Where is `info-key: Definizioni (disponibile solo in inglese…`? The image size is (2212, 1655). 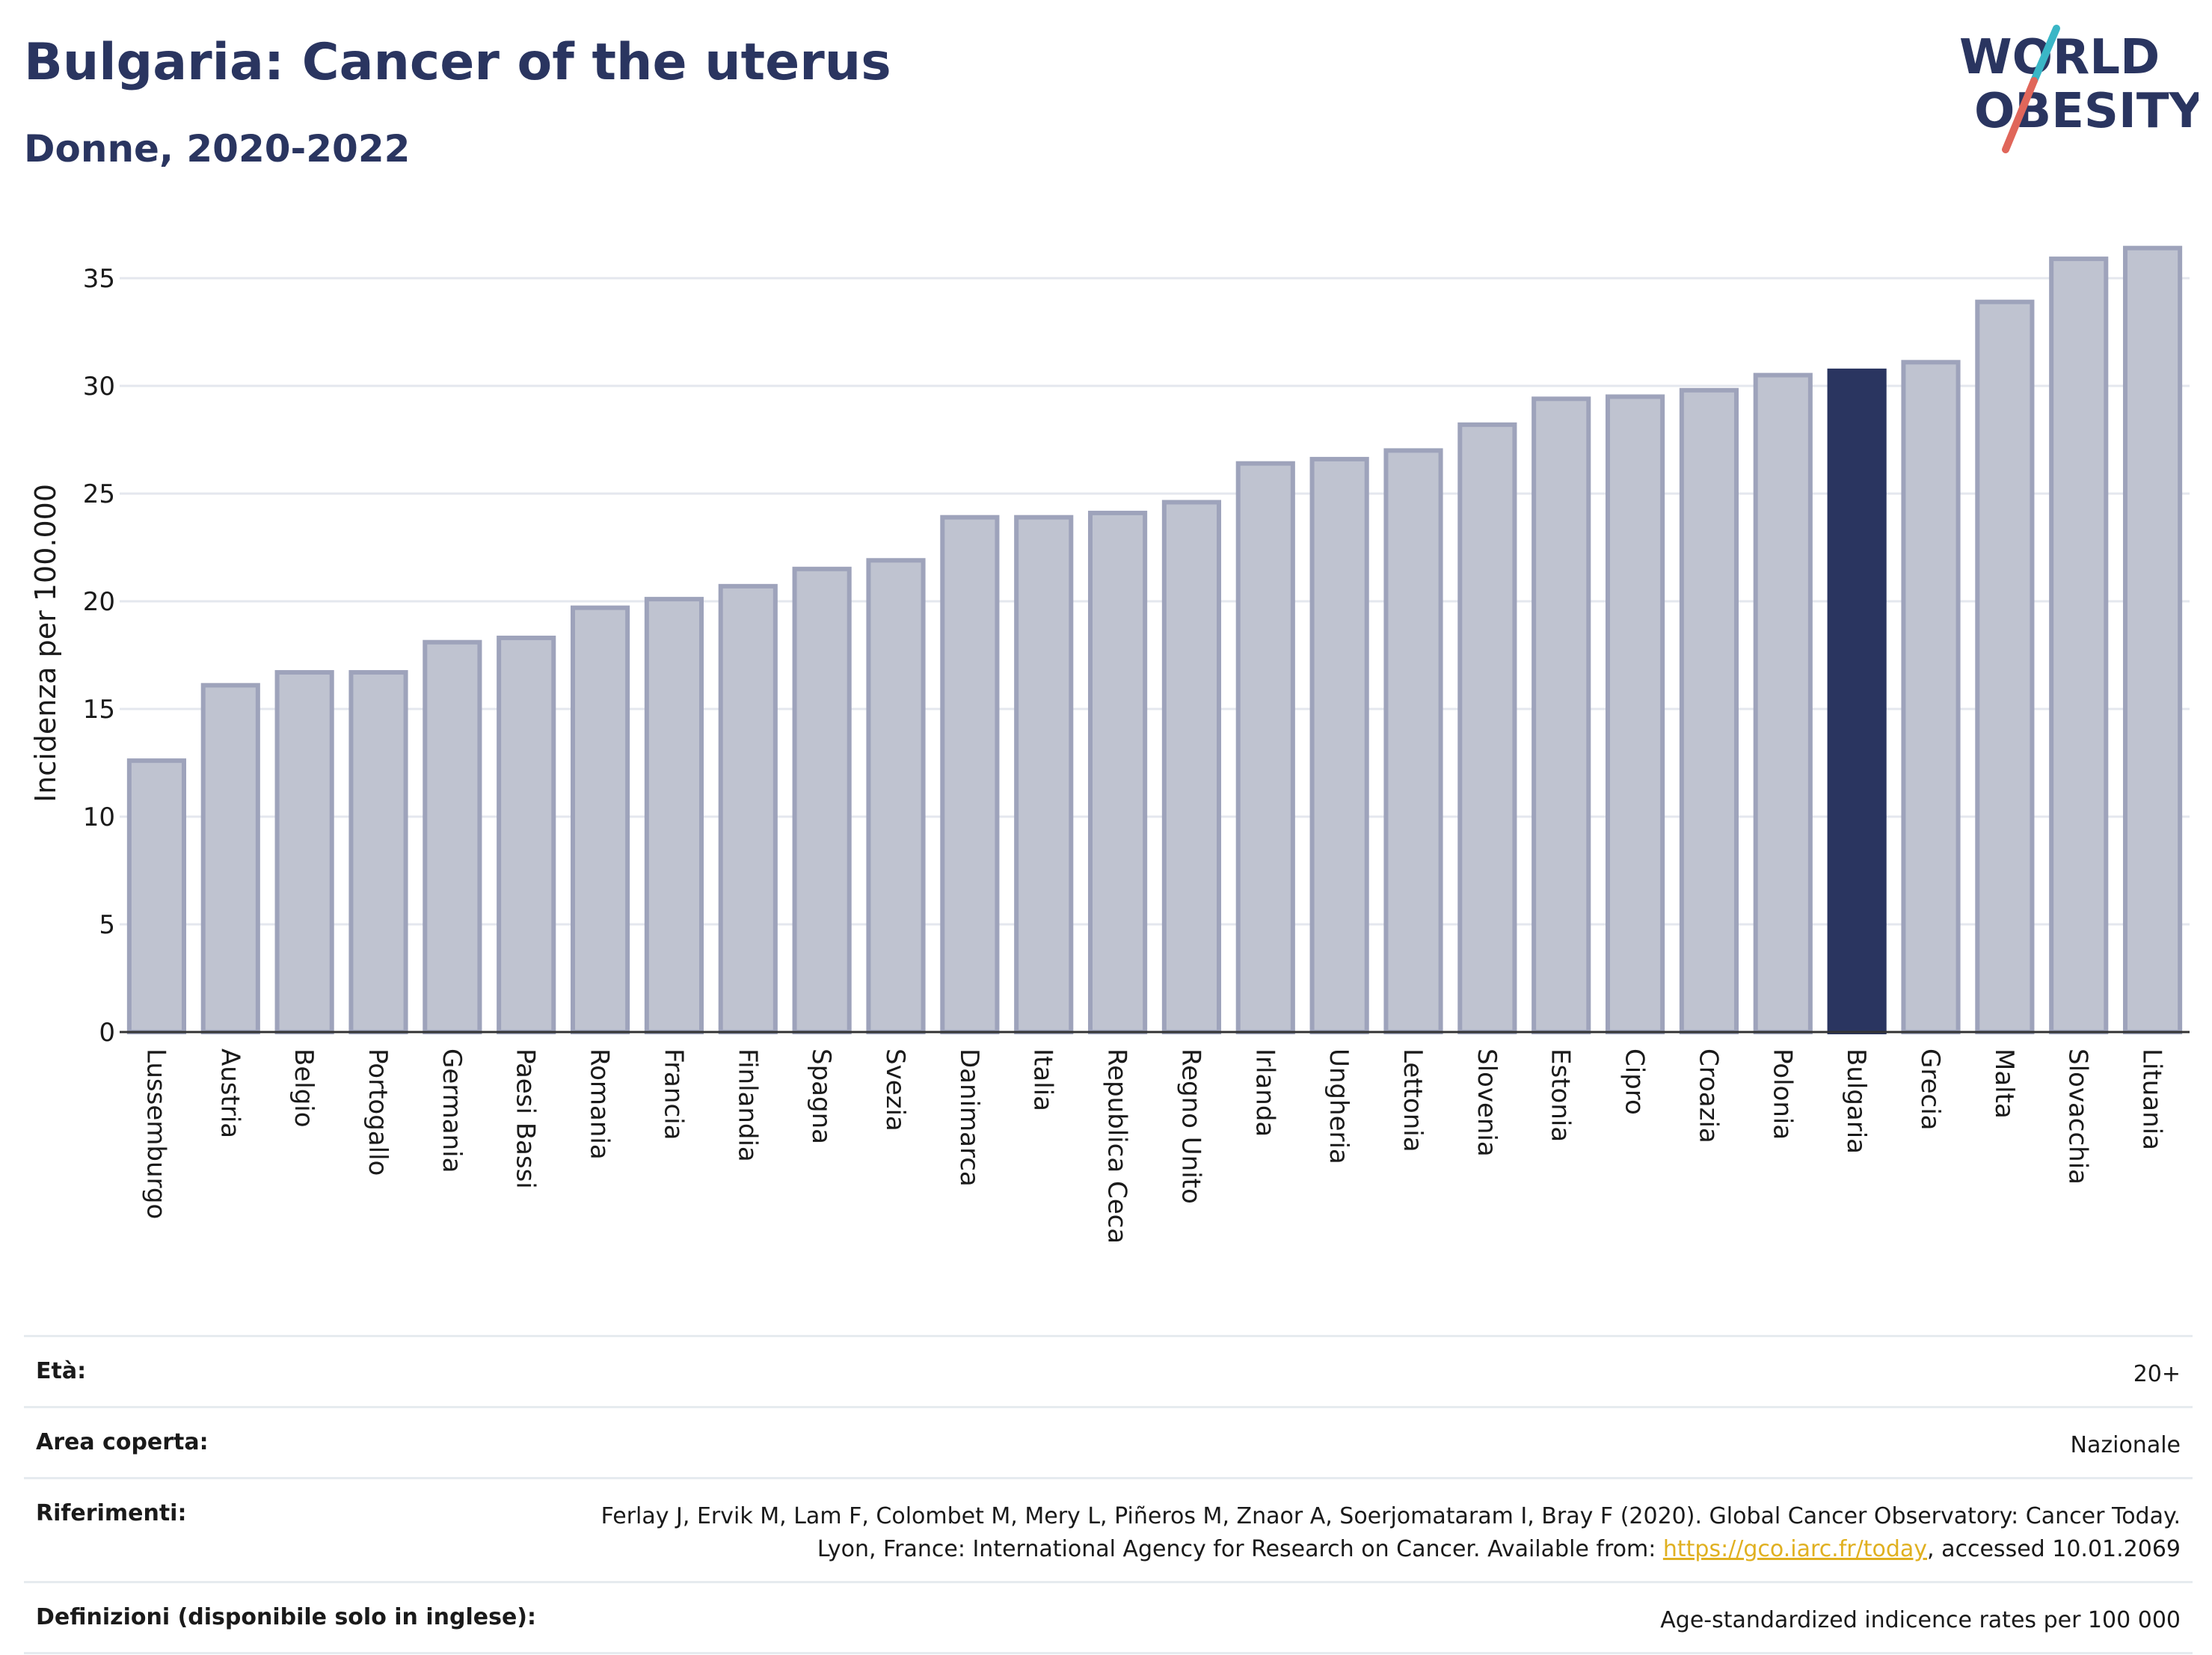
info-key: Definizioni (disponibile solo in inglese… is located at coordinates (286, 1617).